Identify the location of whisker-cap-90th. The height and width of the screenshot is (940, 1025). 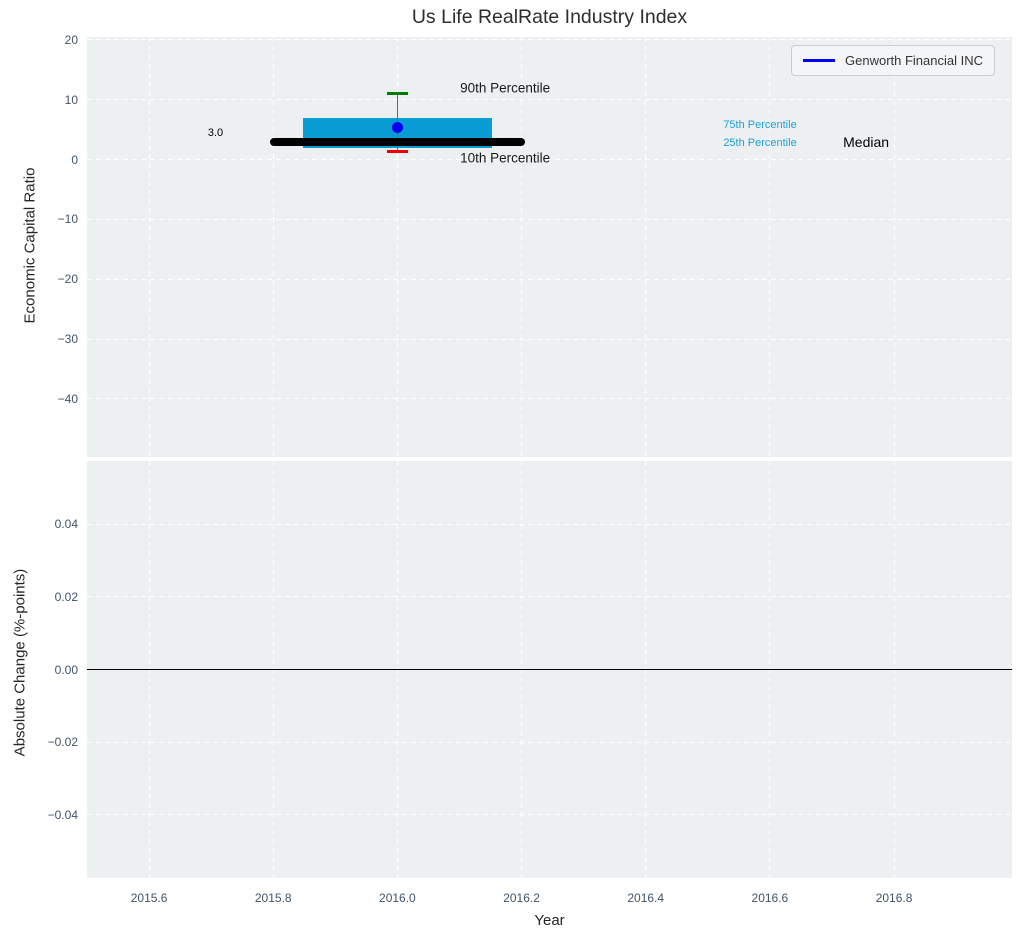
(397, 94).